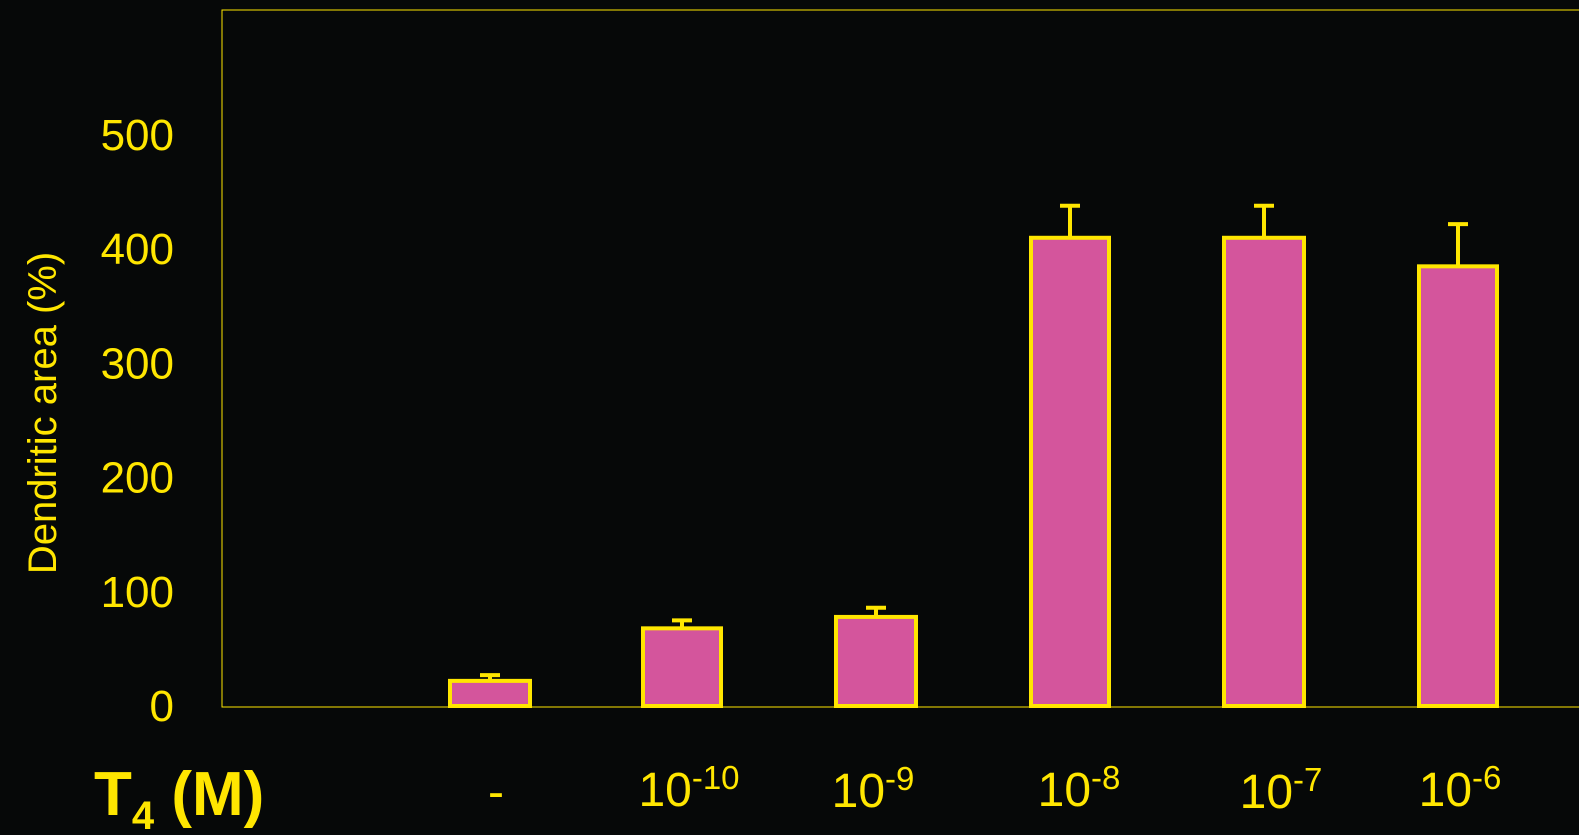 The height and width of the screenshot is (835, 1579). I want to click on y-tick-label: 300, so click(137, 363).